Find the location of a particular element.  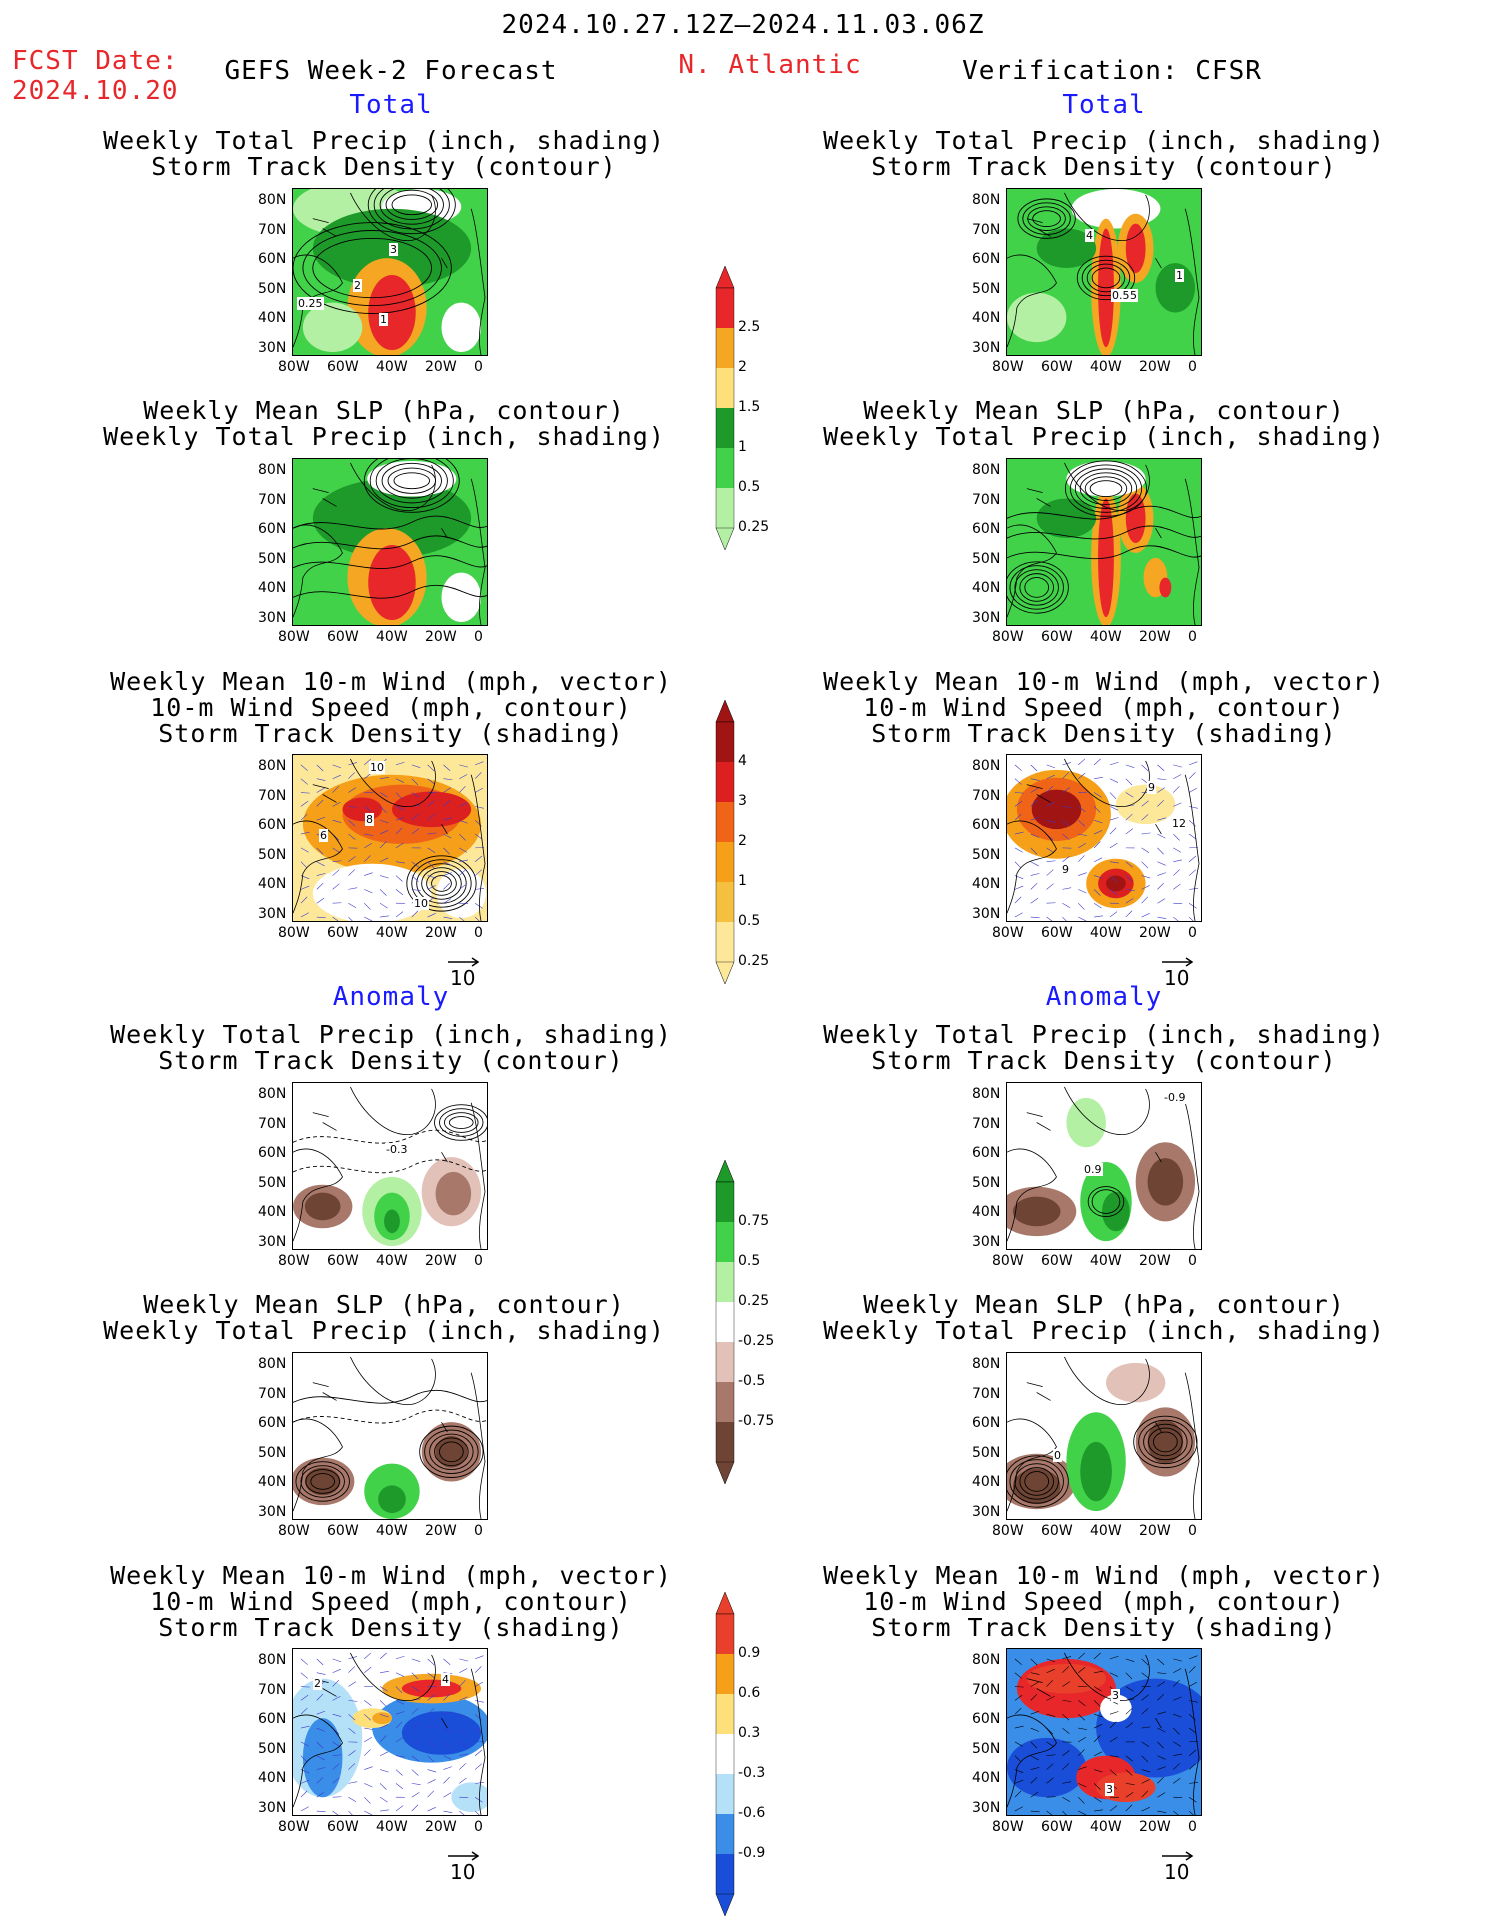

colorbar-label: 3 is located at coordinates (742, 801).